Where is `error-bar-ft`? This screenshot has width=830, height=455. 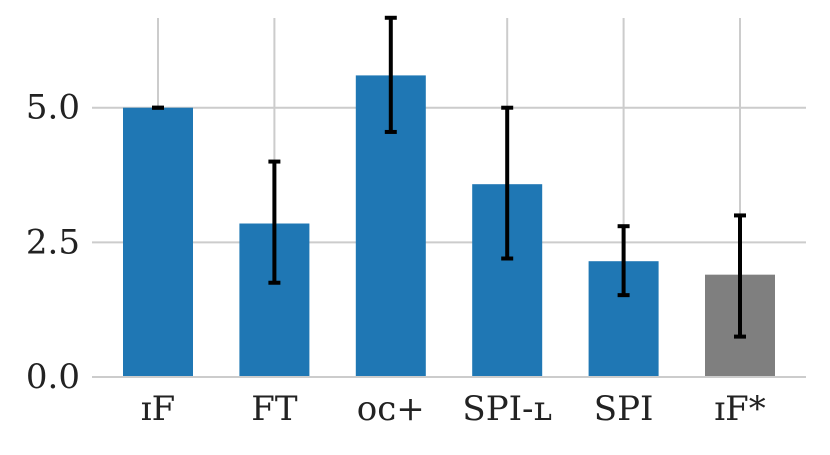
error-bar-ft is located at coordinates (274, 222).